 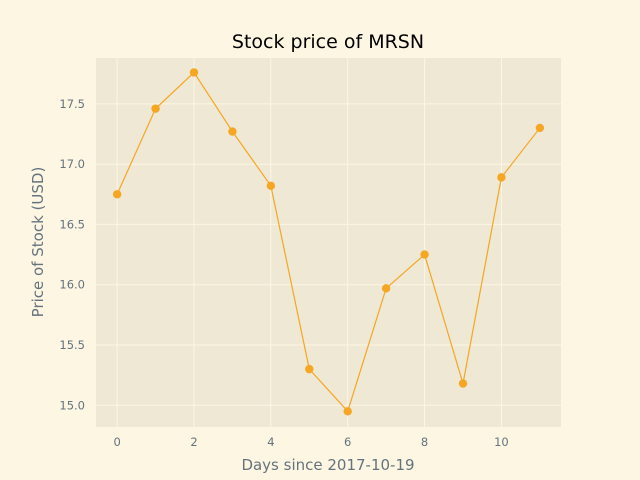 What do you see at coordinates (72, 104) in the screenshot?
I see `y-tick-label: 17.5` at bounding box center [72, 104].